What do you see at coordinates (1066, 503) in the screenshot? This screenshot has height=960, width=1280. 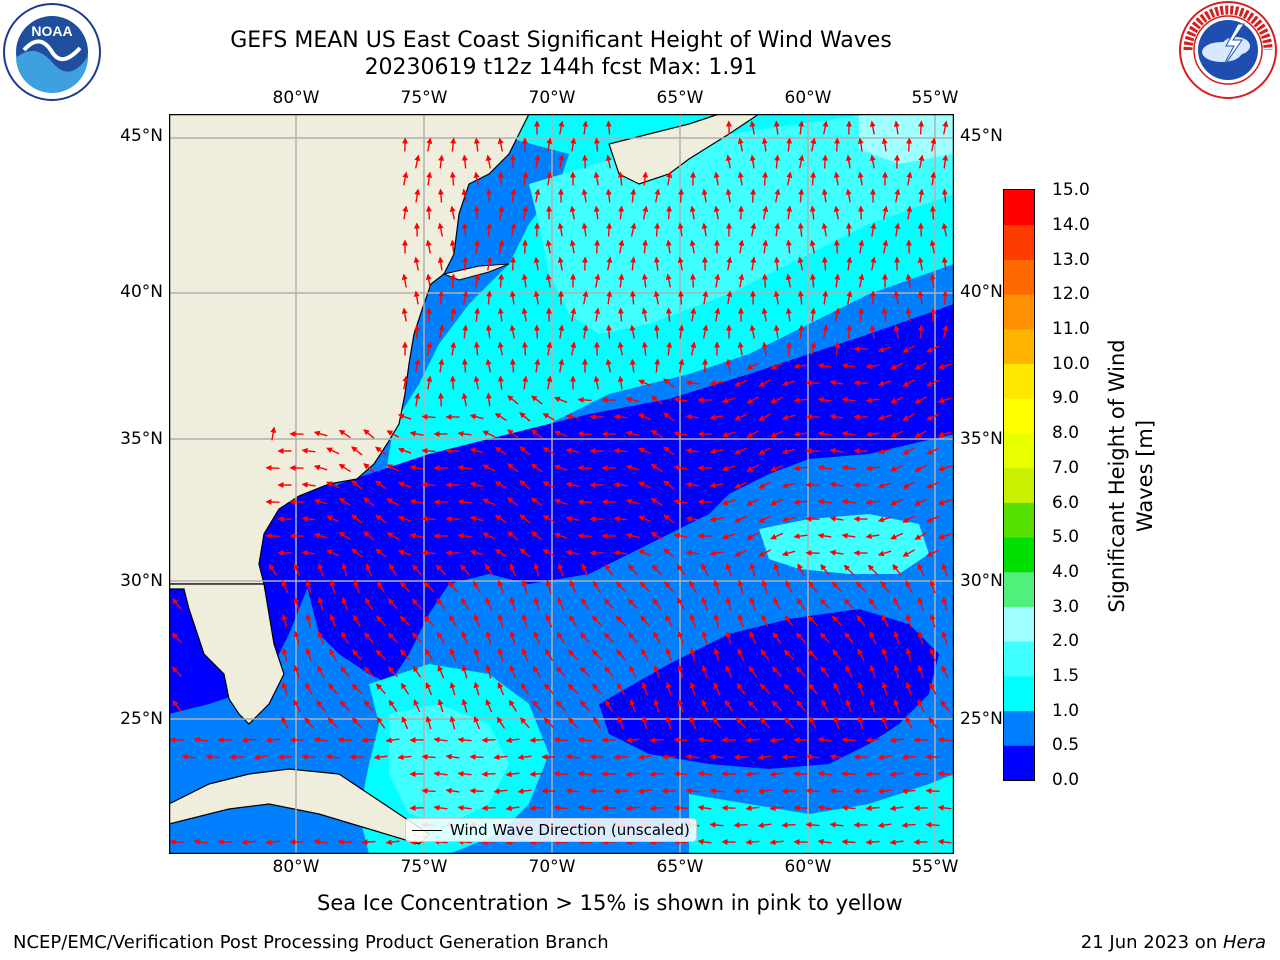 I see `colorbar-tick: 6.0` at bounding box center [1066, 503].